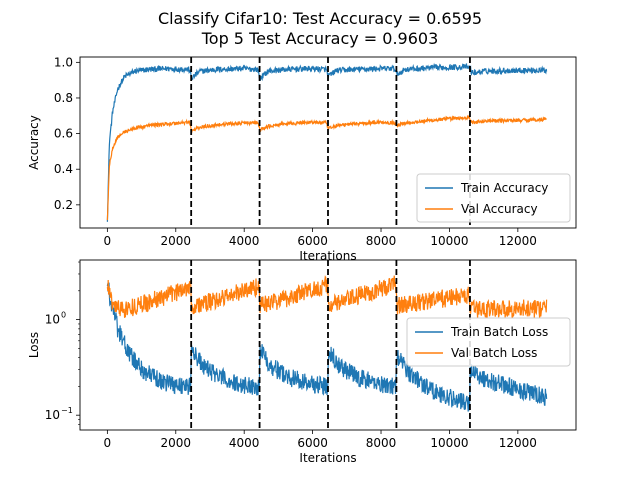 This screenshot has height=480, width=640. Describe the element at coordinates (67, 410) in the screenshot. I see `y-tick-exponent: −1` at that location.